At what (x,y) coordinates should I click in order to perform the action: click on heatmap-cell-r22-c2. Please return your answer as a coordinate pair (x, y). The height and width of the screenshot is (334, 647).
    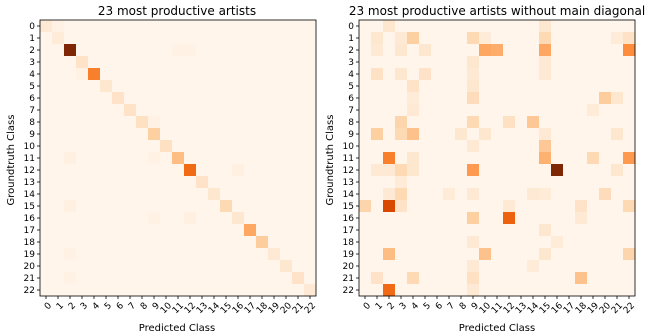
    Looking at the image, I should click on (389, 290).